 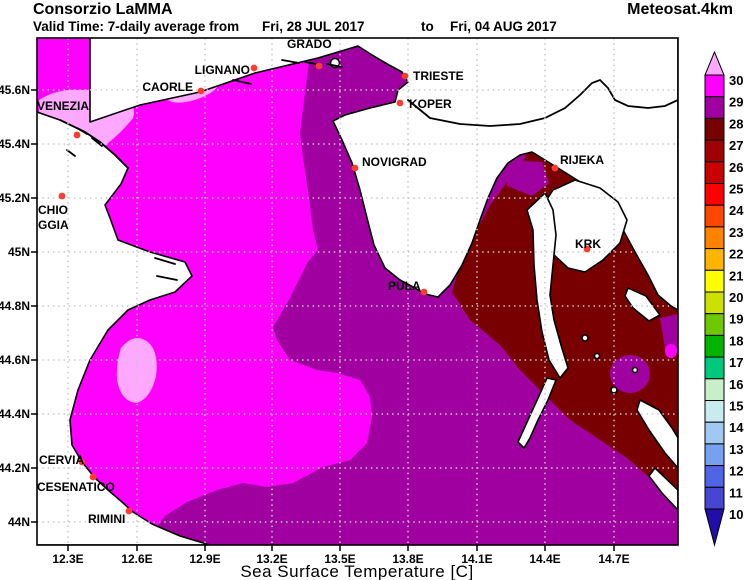 What do you see at coordinates (736, 362) in the screenshot?
I see `colorbar-label: 17` at bounding box center [736, 362].